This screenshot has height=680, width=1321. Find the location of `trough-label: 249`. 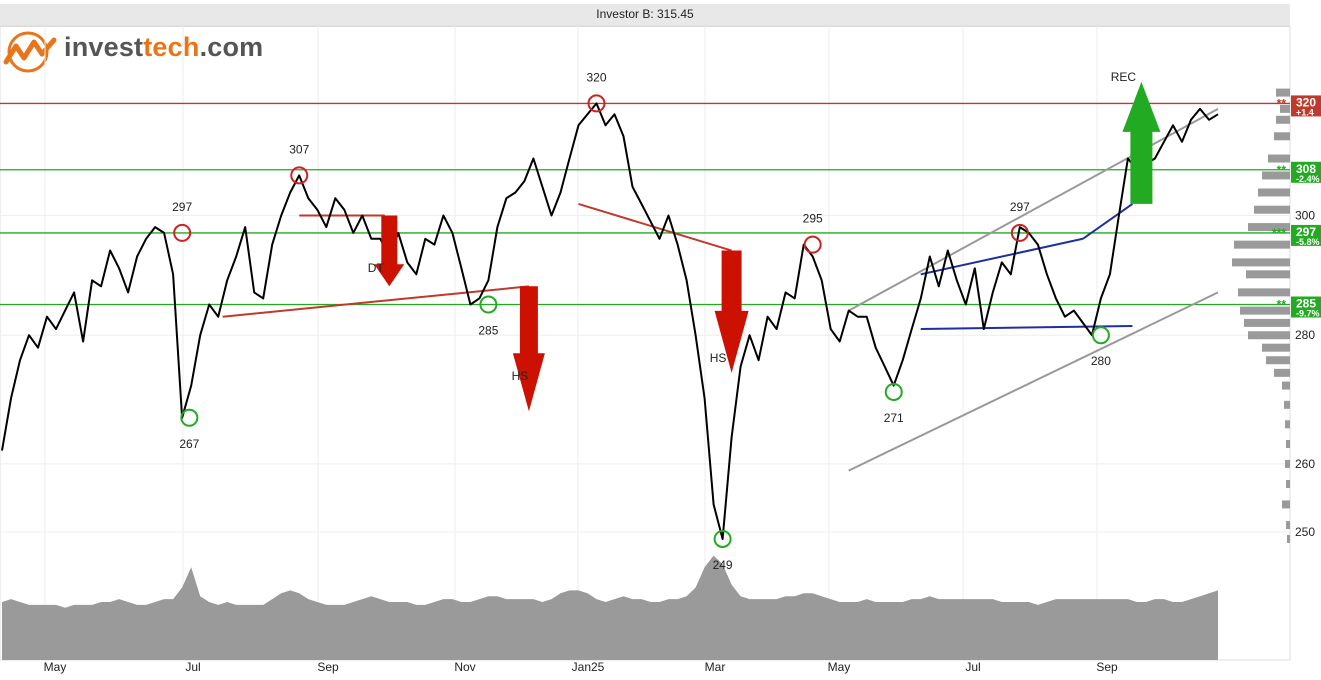

trough-label: 249 is located at coordinates (723, 565).